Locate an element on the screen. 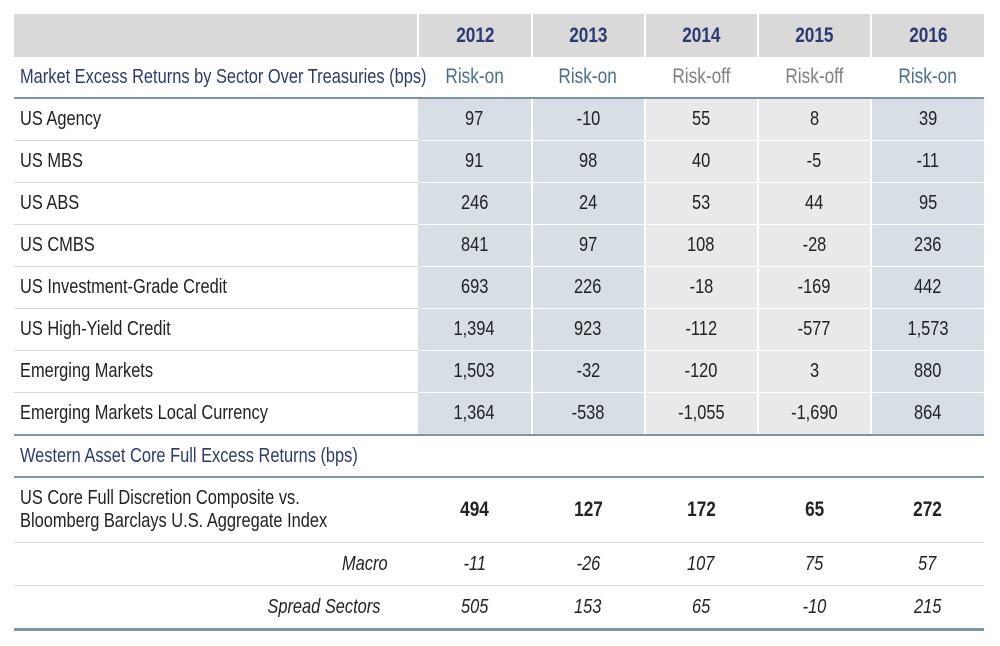 This screenshot has height=646, width=1000. value-cell-text: -28 is located at coordinates (814, 245).